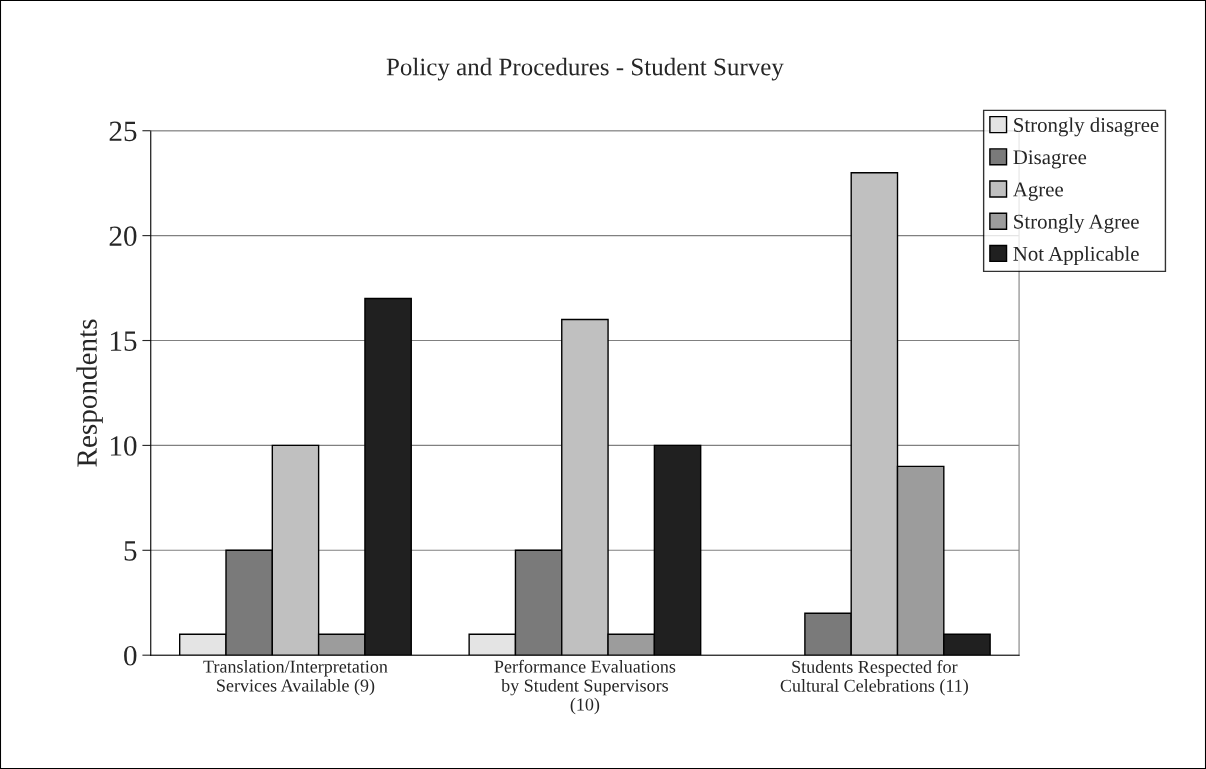 Image resolution: width=1206 pixels, height=769 pixels. I want to click on y-tick-label: 15, so click(123, 341).